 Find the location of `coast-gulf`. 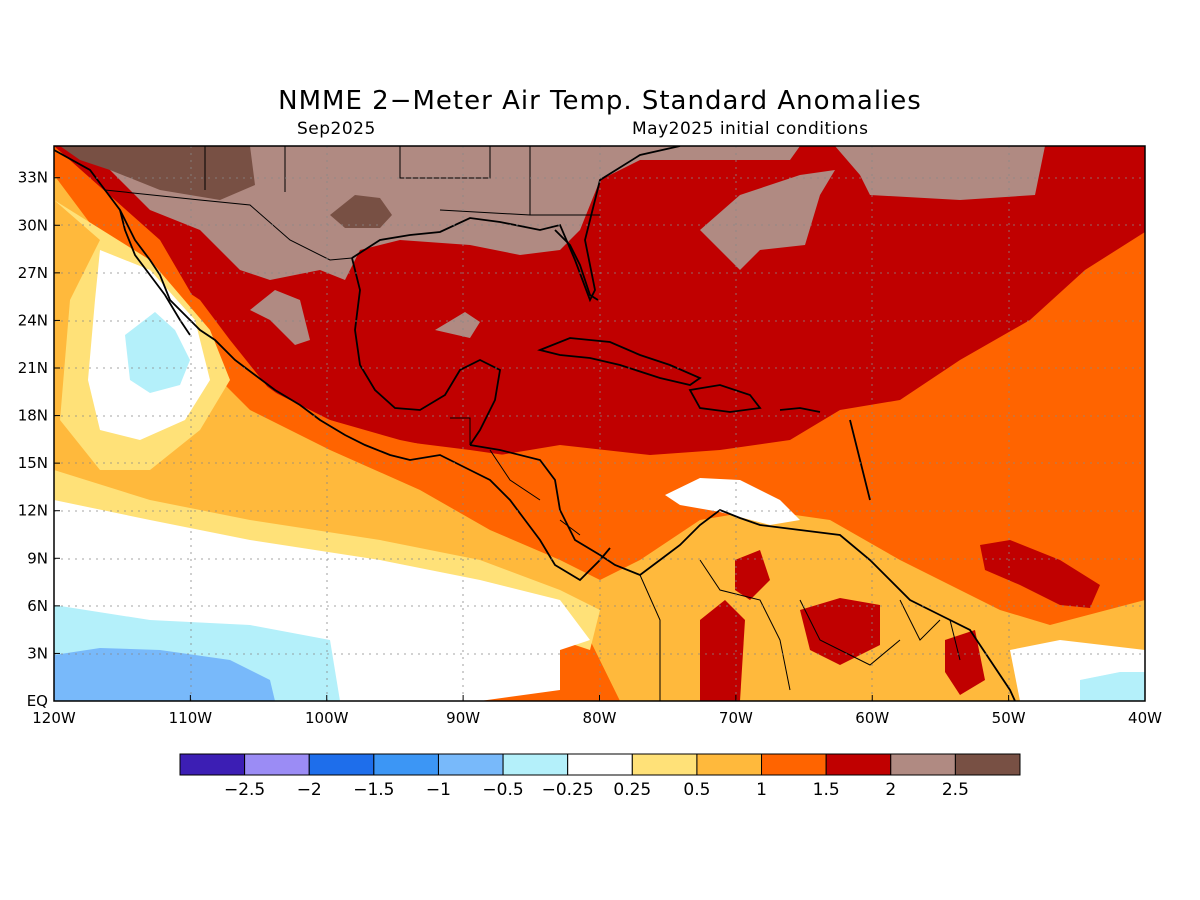

coast-gulf is located at coordinates (426, 351).